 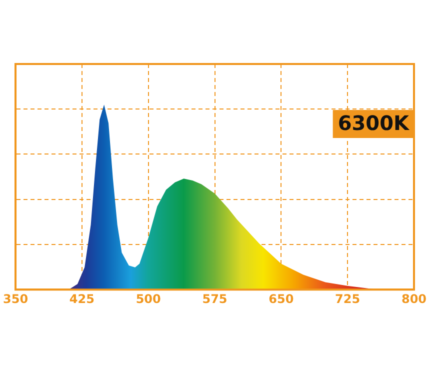 I want to click on x-tick-label: 650, so click(x=281, y=299).